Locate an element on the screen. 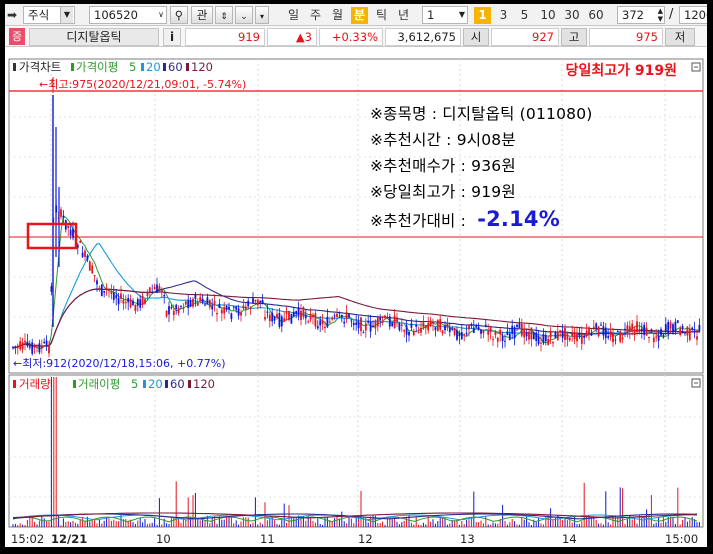 The width and height of the screenshot is (713, 554). nav-more-button: ▾ is located at coordinates (262, 15).